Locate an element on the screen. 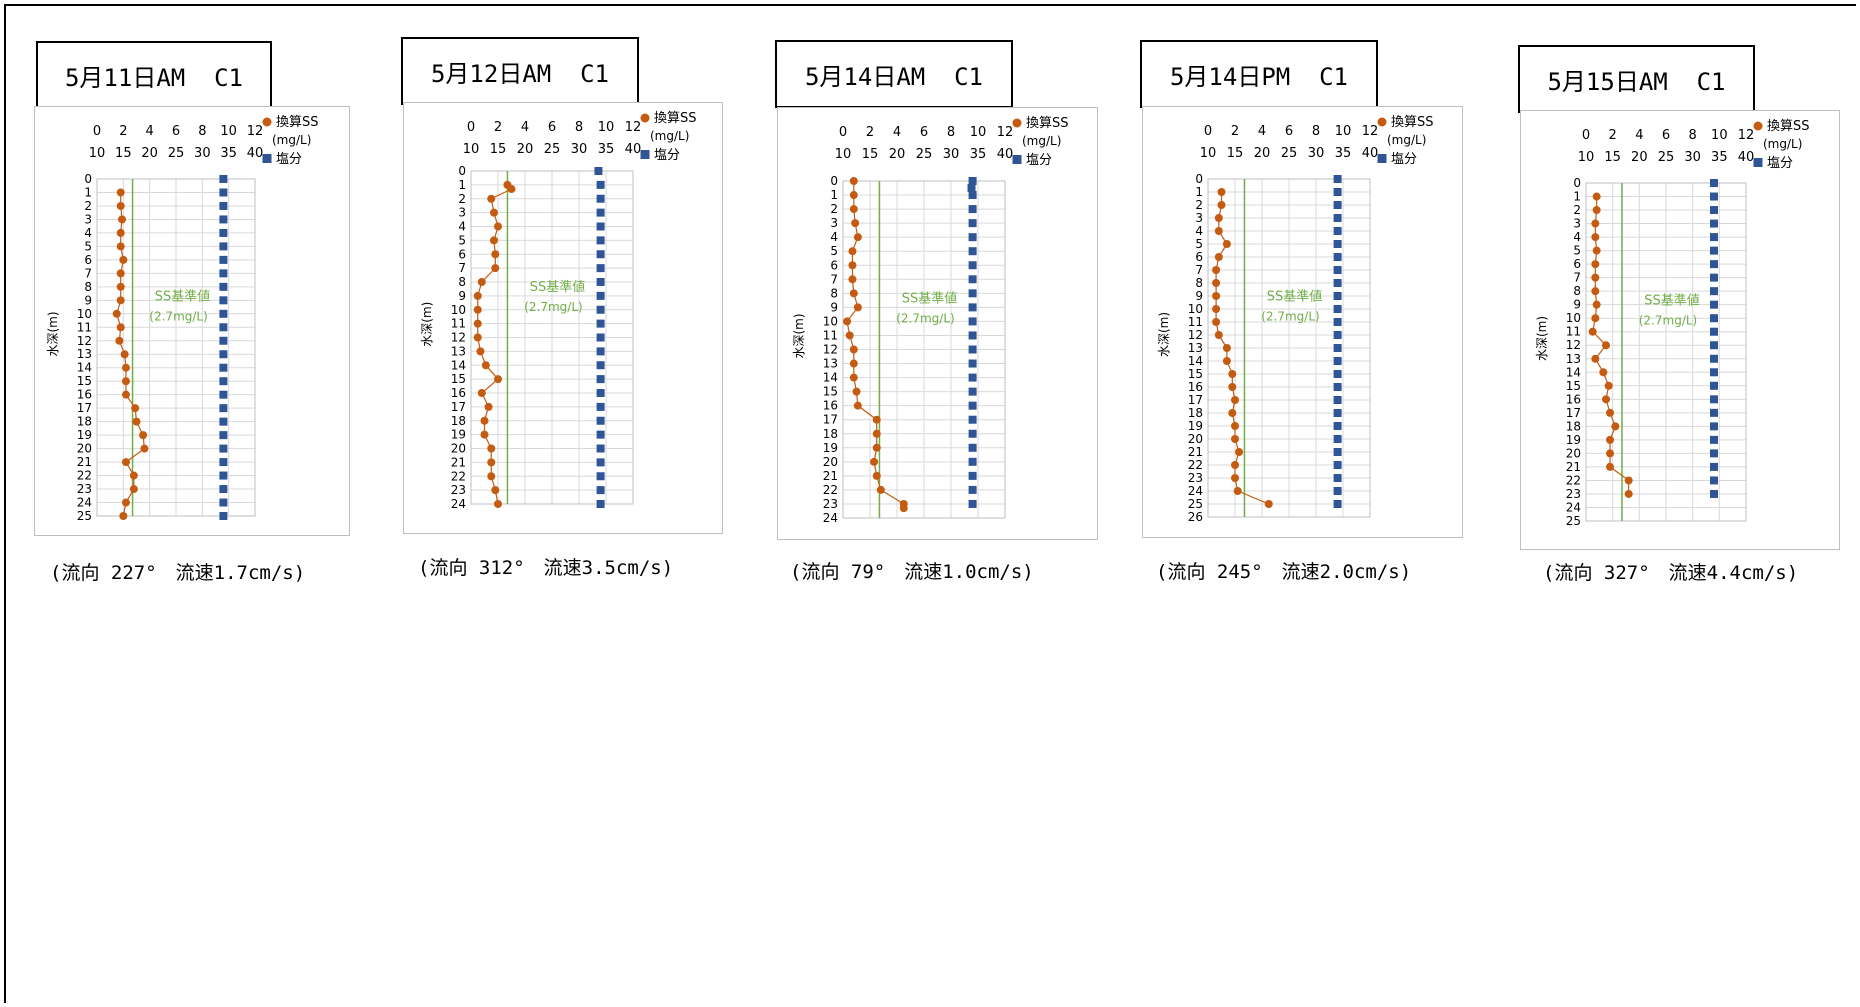 Image resolution: width=1860 pixels, height=1007 pixels. threshold-label: SS基準値 is located at coordinates (1295, 297).